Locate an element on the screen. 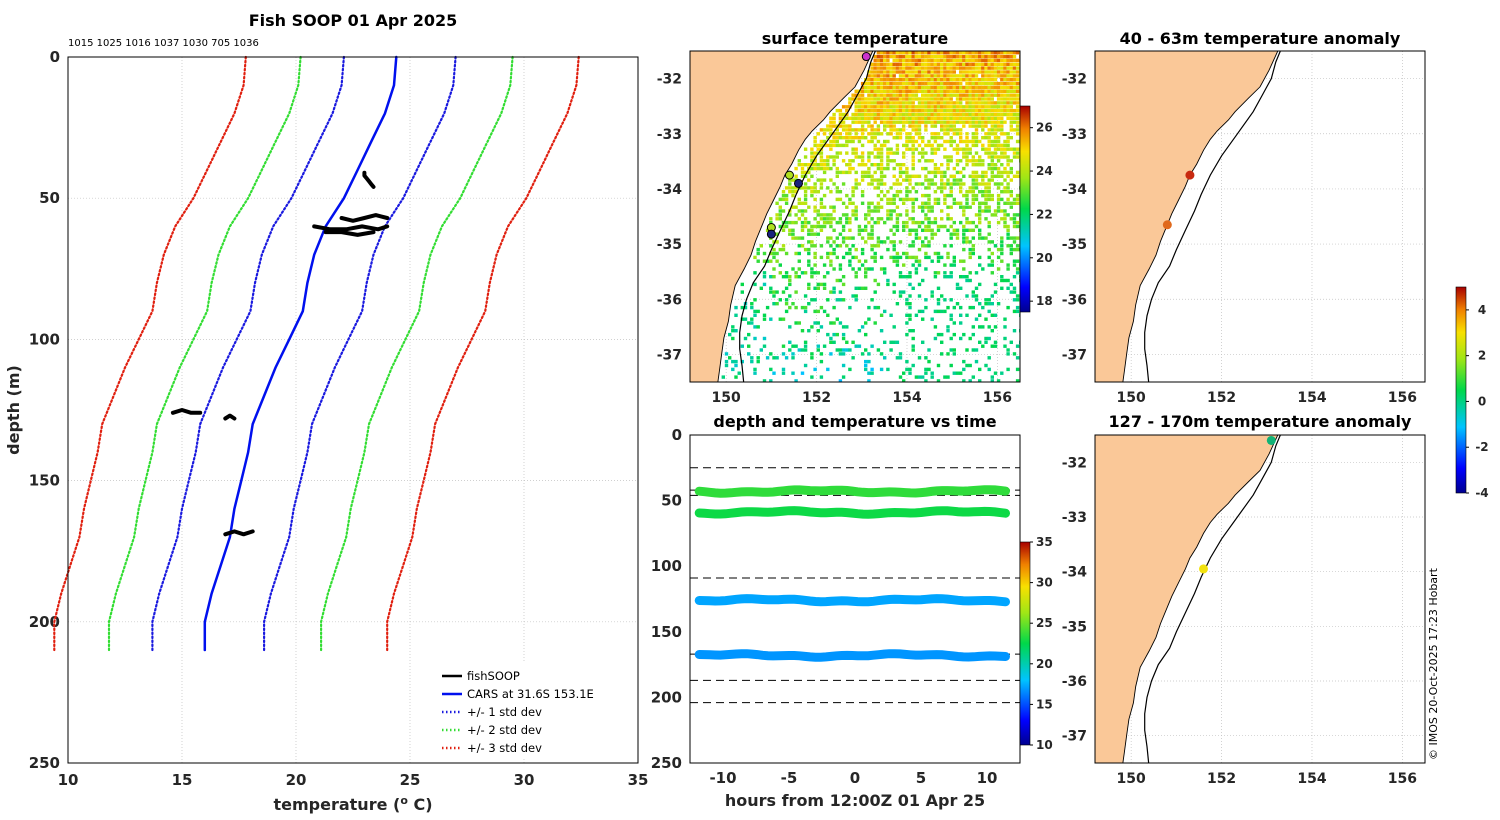  profile-y-tick-label: 150 is located at coordinates (44, 481).